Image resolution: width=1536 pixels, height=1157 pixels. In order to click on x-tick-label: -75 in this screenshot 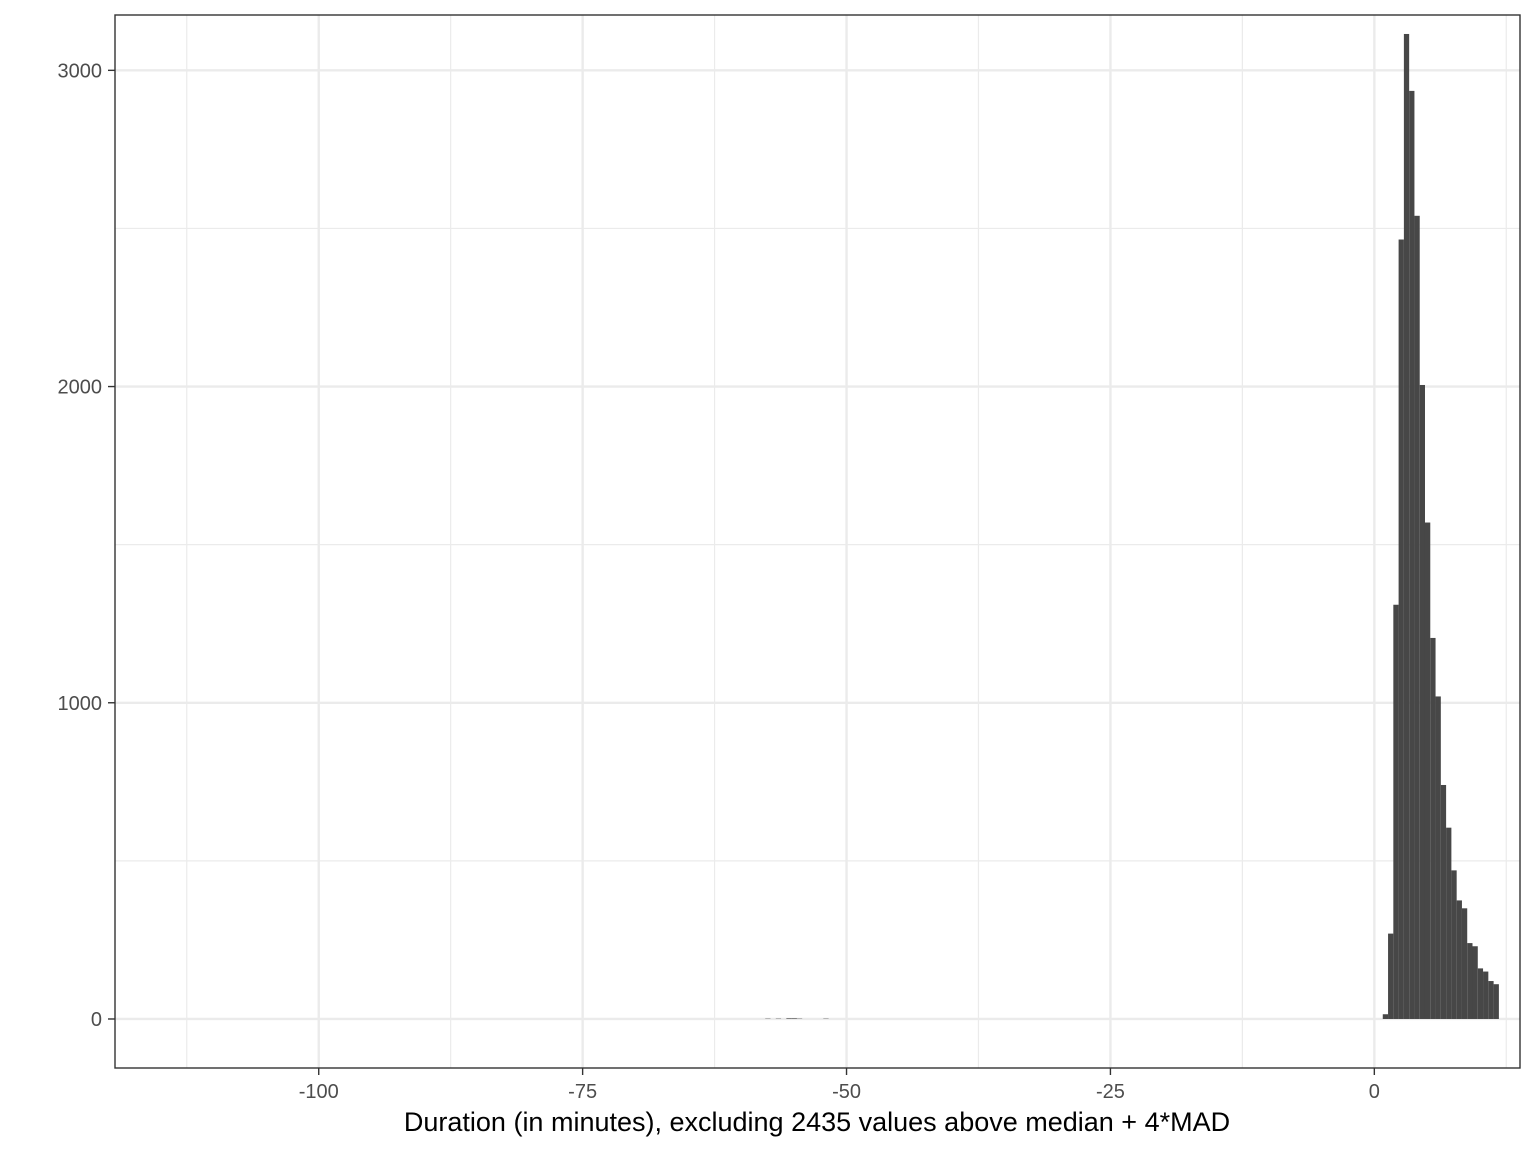, I will do `click(582, 1092)`.